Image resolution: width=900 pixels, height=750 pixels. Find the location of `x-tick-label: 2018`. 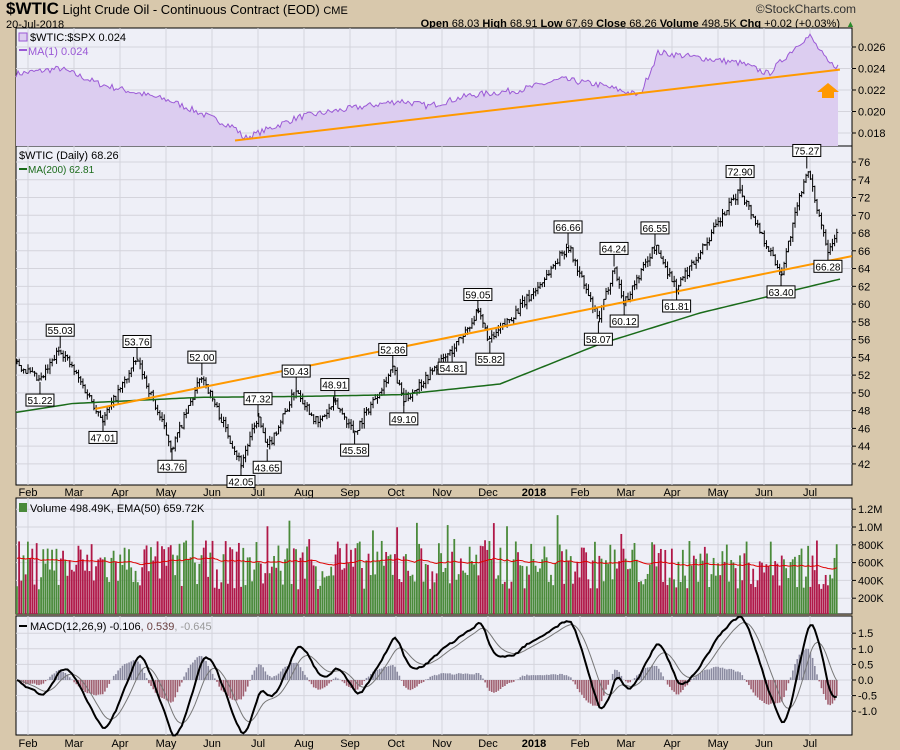

x-tick-label: 2018 is located at coordinates (534, 493).